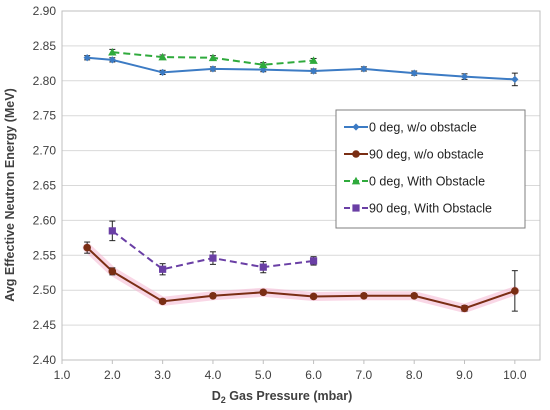 The height and width of the screenshot is (410, 550). Describe the element at coordinates (162, 375) in the screenshot. I see `x-tick-label: 3.0` at that location.